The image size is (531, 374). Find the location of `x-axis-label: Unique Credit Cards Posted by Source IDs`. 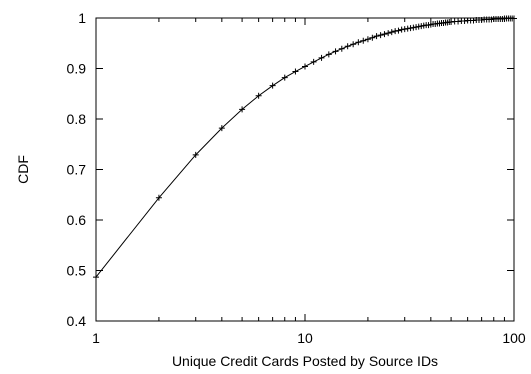

x-axis-label: Unique Credit Cards Posted by Source IDs is located at coordinates (305, 361).